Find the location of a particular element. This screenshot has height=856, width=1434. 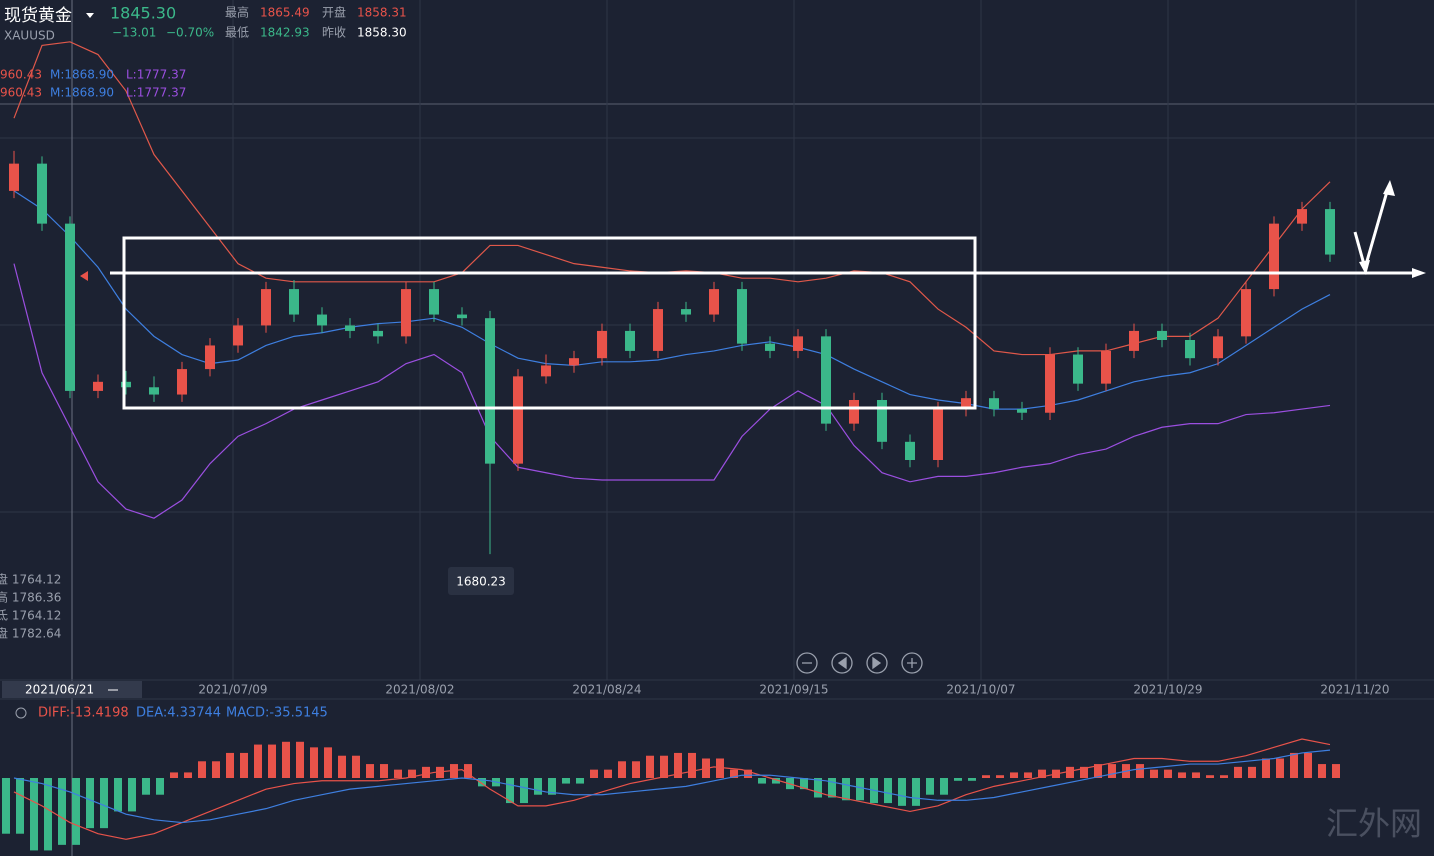

x-tick-label: 2021/10/07 is located at coordinates (980, 690).